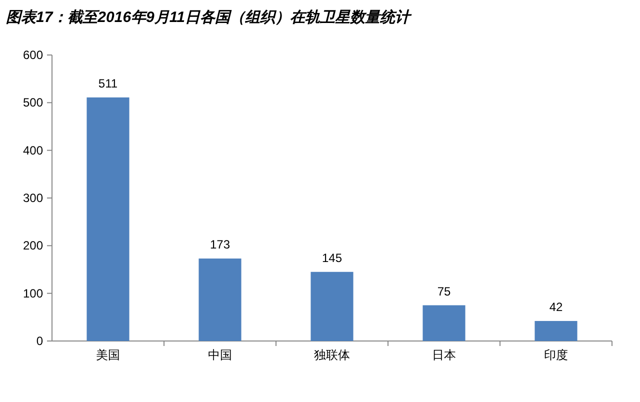 Image resolution: width=640 pixels, height=402 pixels. What do you see at coordinates (332, 257) in the screenshot?
I see `data-label: 145` at bounding box center [332, 257].